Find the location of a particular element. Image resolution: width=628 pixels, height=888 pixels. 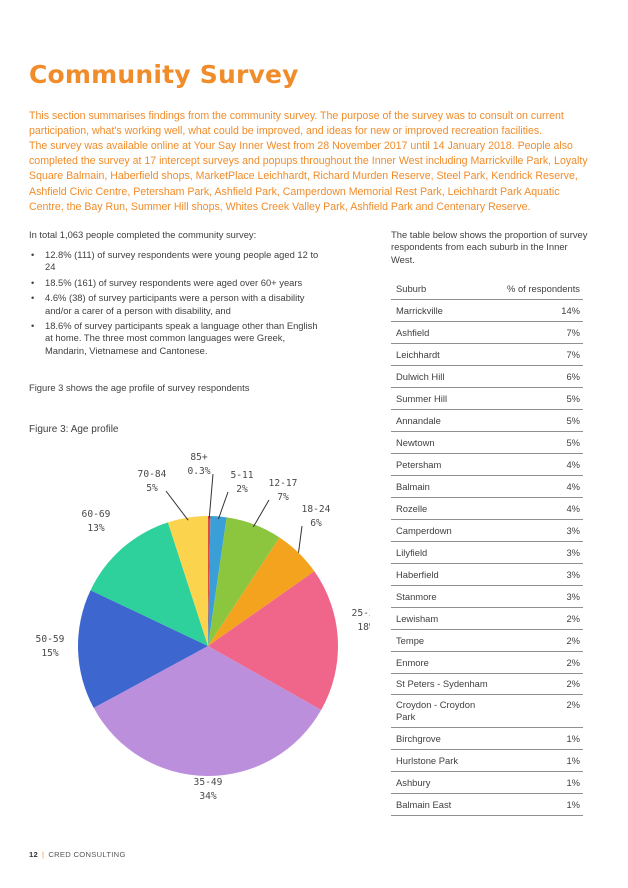

suburb-name: Rozelle is located at coordinates (443, 508).